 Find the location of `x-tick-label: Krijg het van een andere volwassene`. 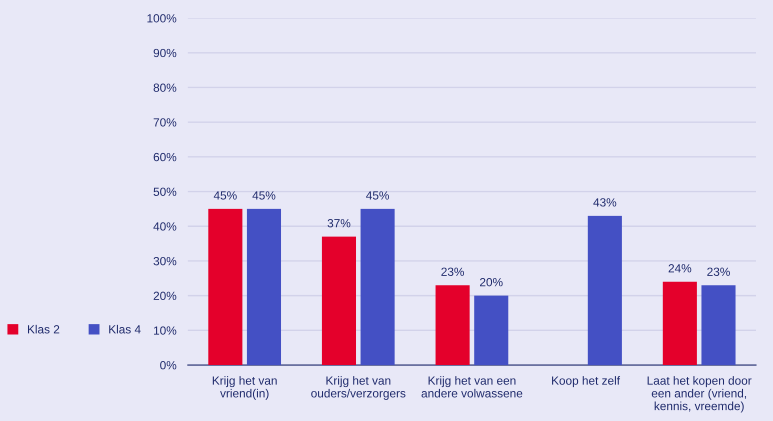

x-tick-label: Krijg het van een andere volwassene is located at coordinates (472, 387).